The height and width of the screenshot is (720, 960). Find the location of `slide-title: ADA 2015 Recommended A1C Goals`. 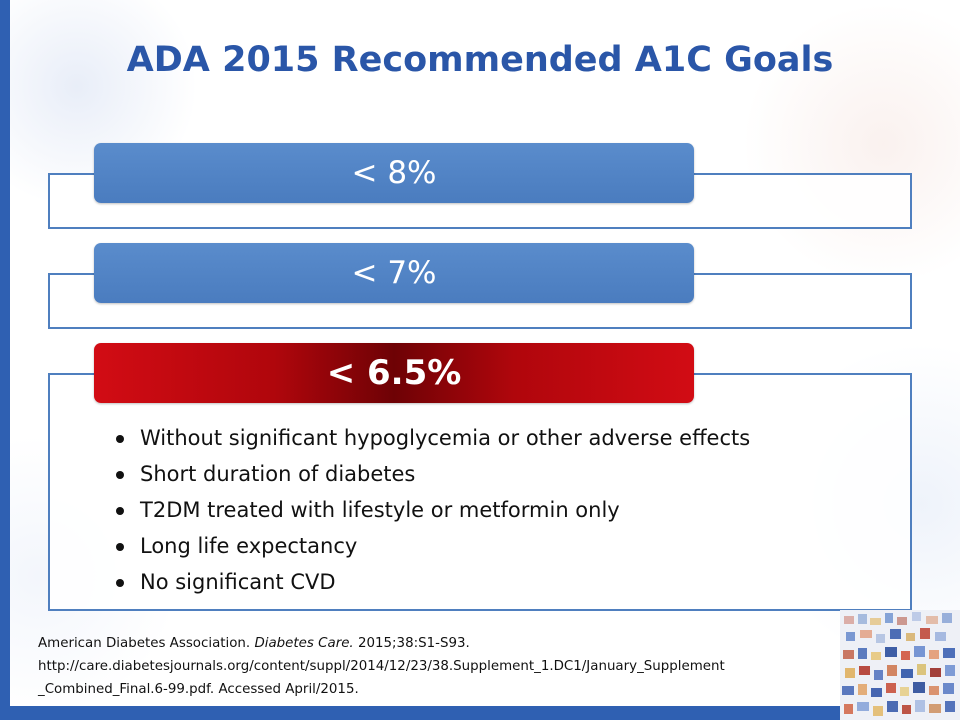

slide-title: ADA 2015 Recommended A1C Goals is located at coordinates (480, 60).